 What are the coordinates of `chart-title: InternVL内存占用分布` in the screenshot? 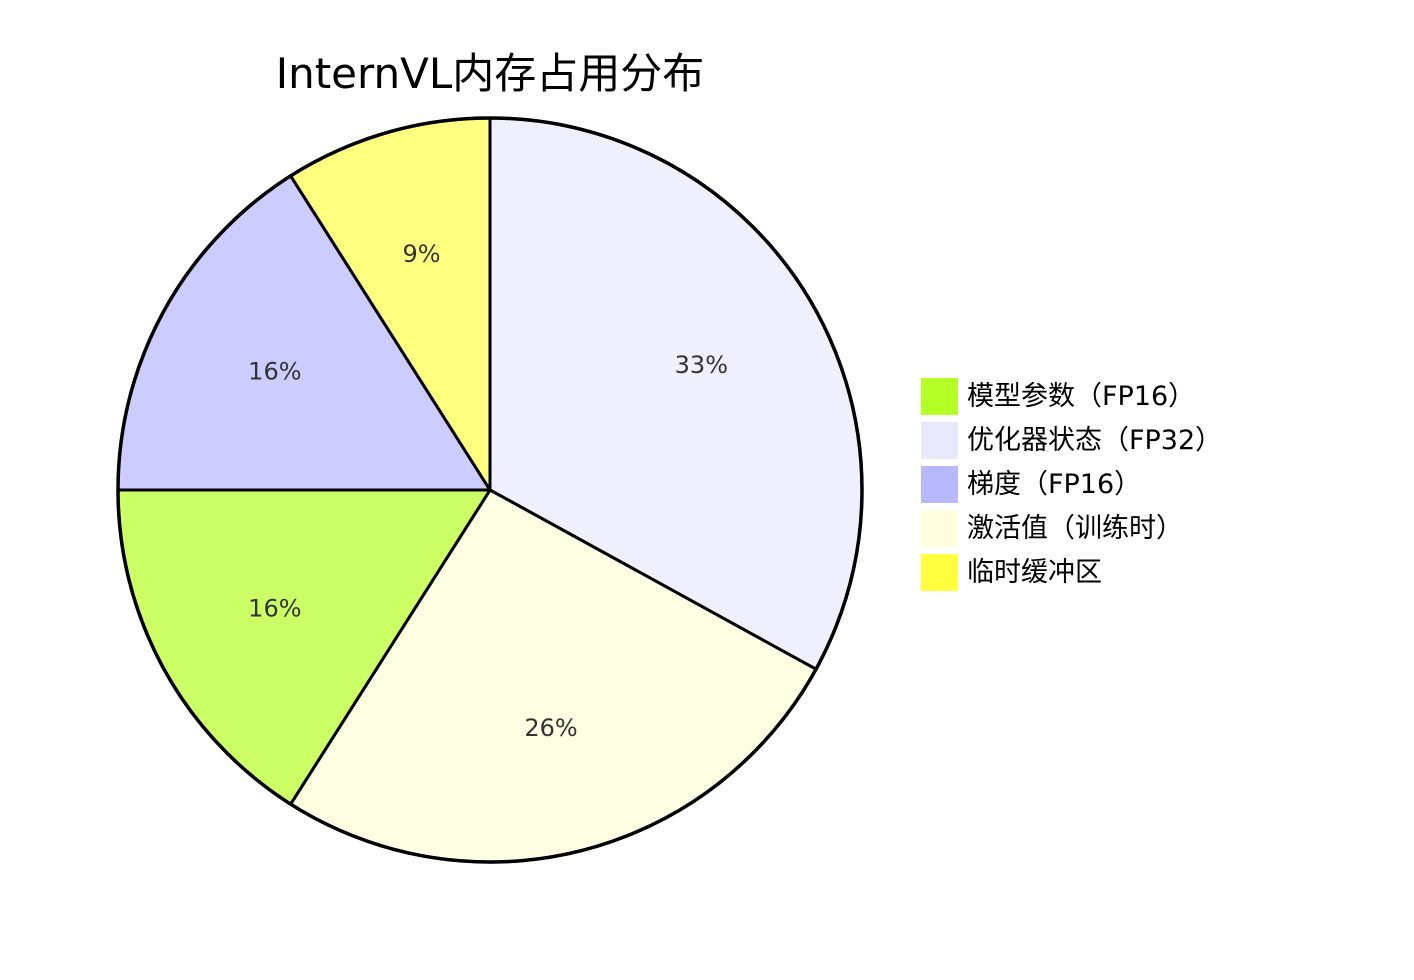 It's located at (490, 73).